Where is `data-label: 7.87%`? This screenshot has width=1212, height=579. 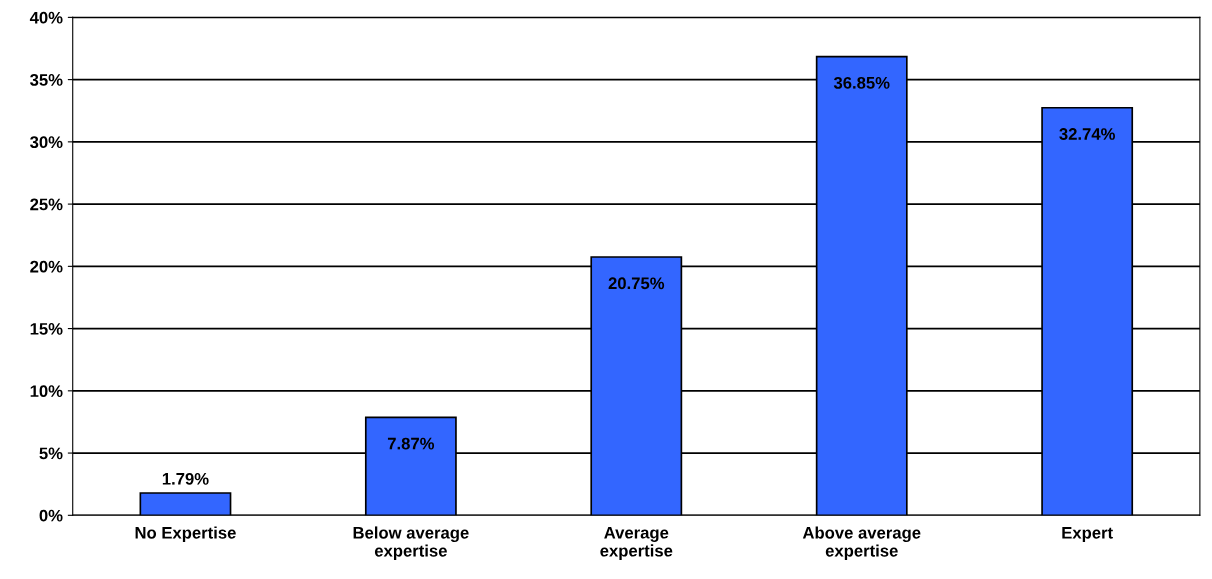
data-label: 7.87% is located at coordinates (411, 443).